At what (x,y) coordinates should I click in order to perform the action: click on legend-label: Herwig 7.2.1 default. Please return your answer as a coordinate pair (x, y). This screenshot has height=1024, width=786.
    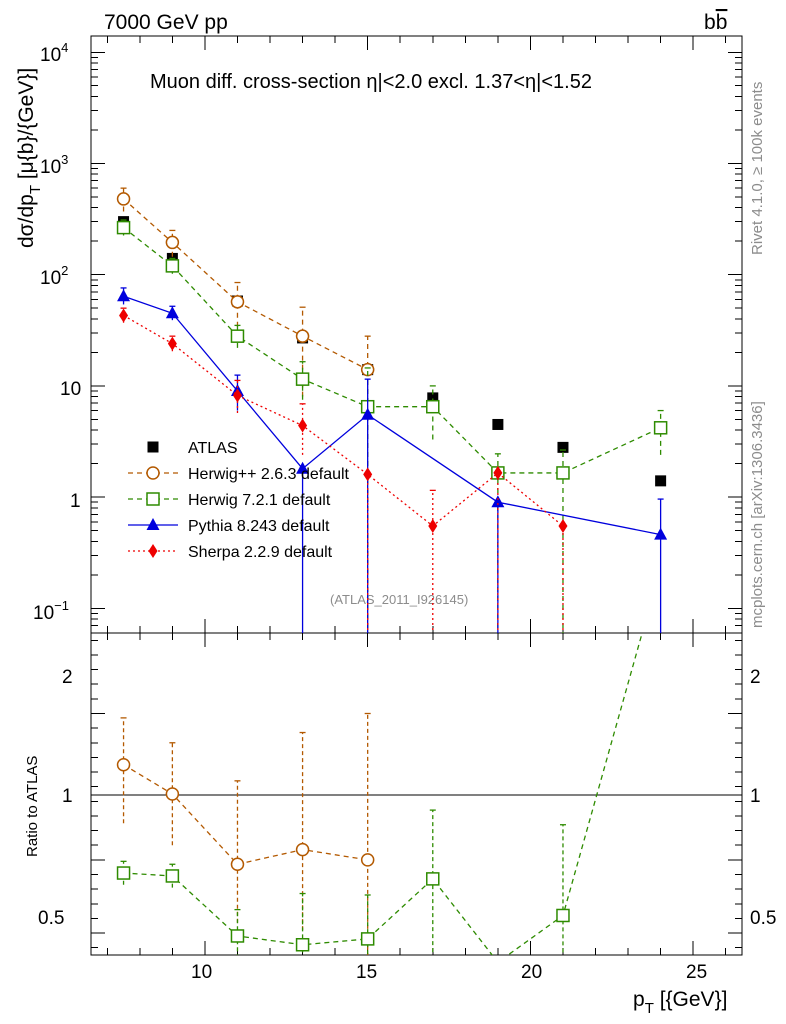
    Looking at the image, I should click on (259, 500).